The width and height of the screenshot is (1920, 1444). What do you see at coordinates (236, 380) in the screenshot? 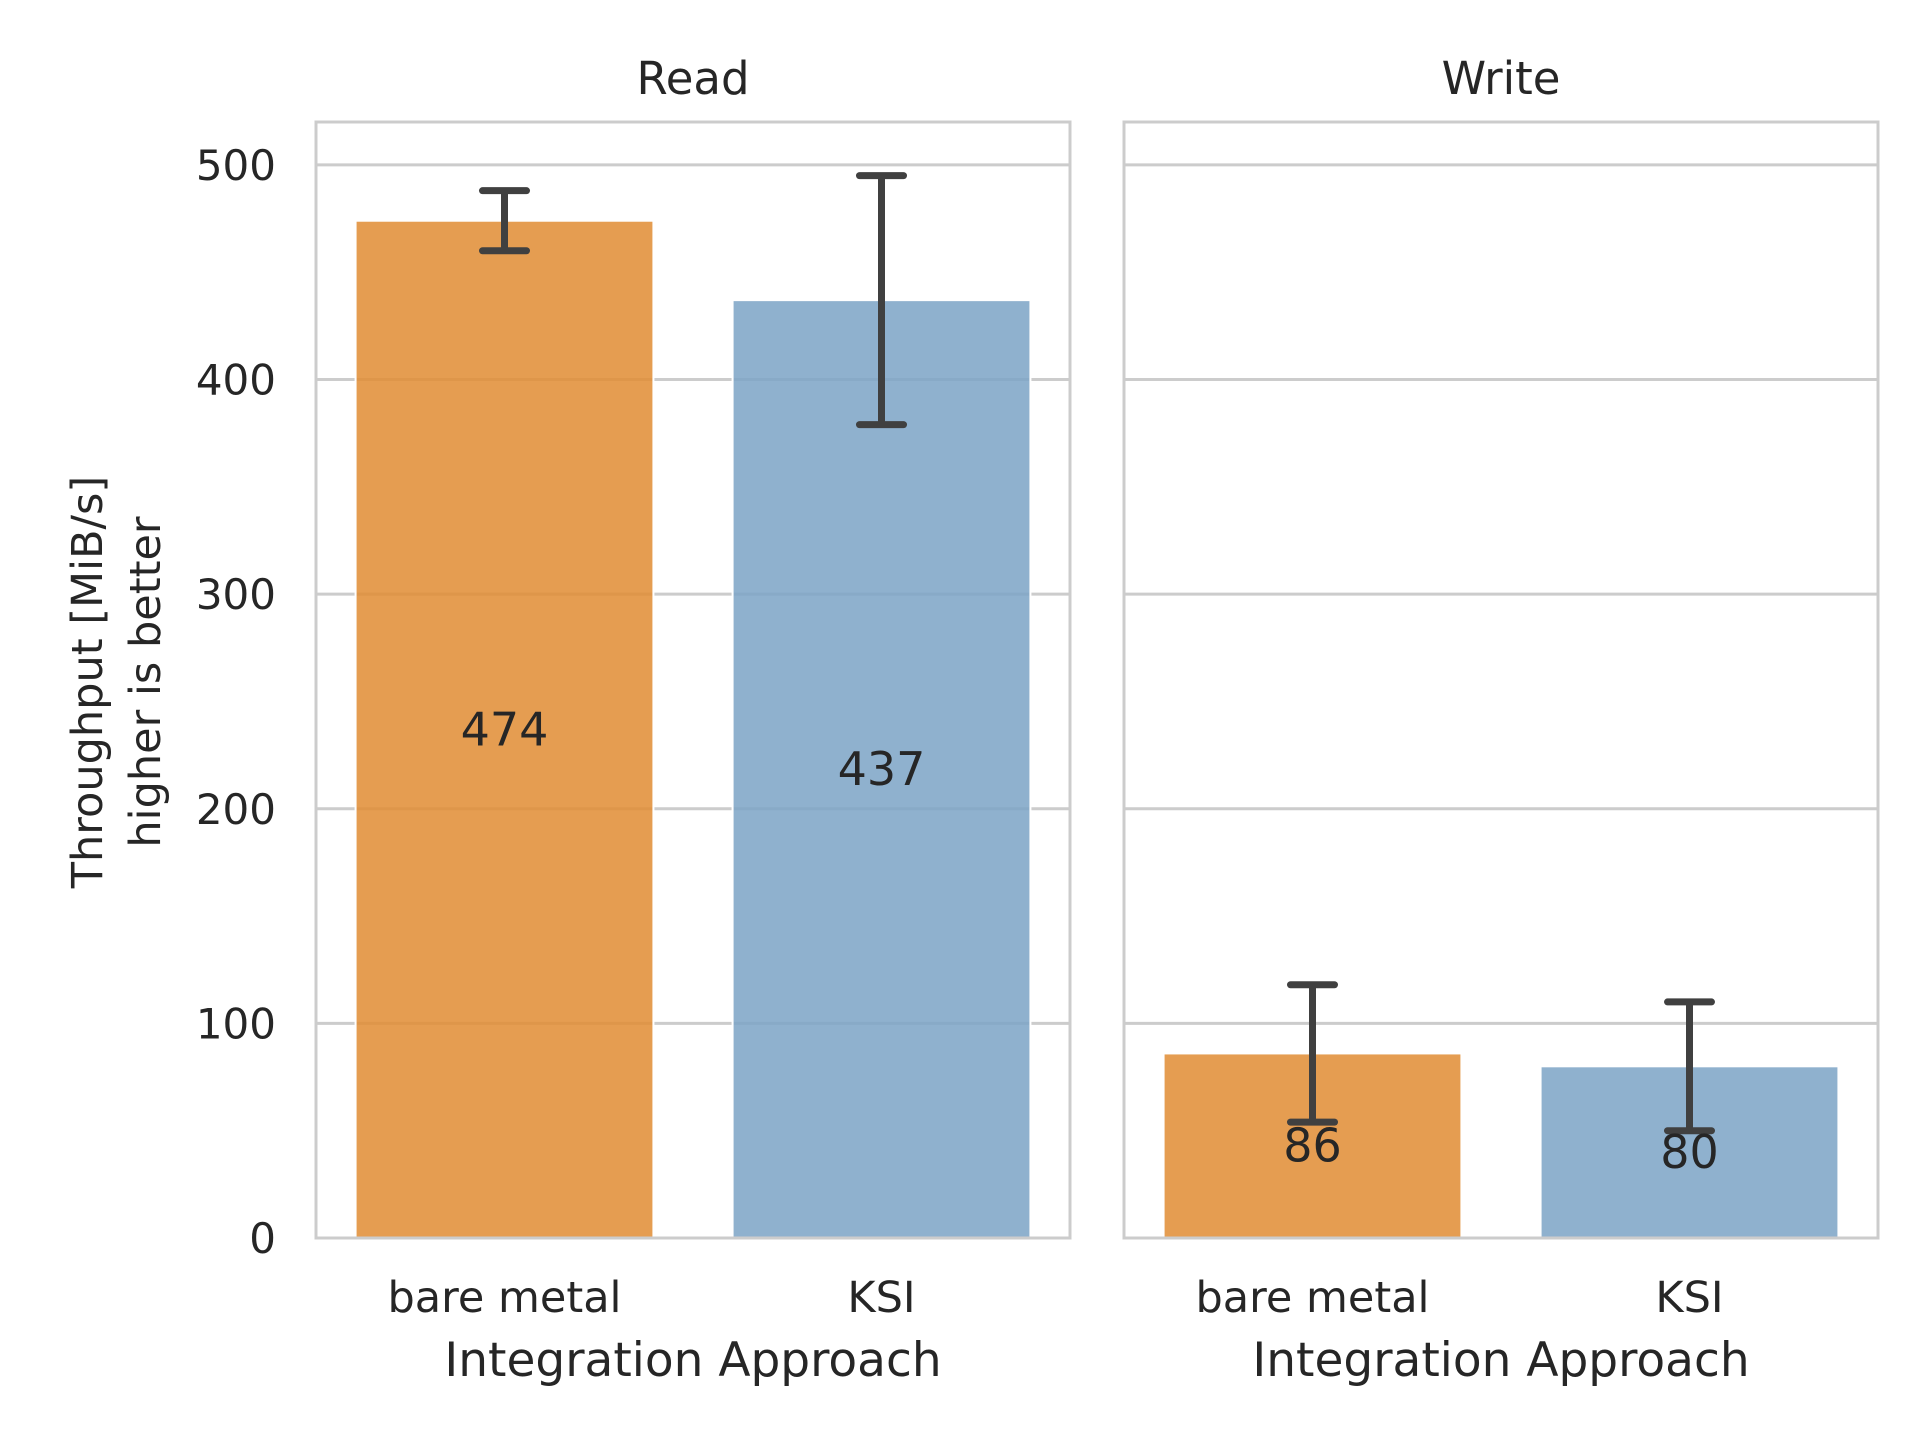
I see `y-tick-label: 400` at bounding box center [236, 380].